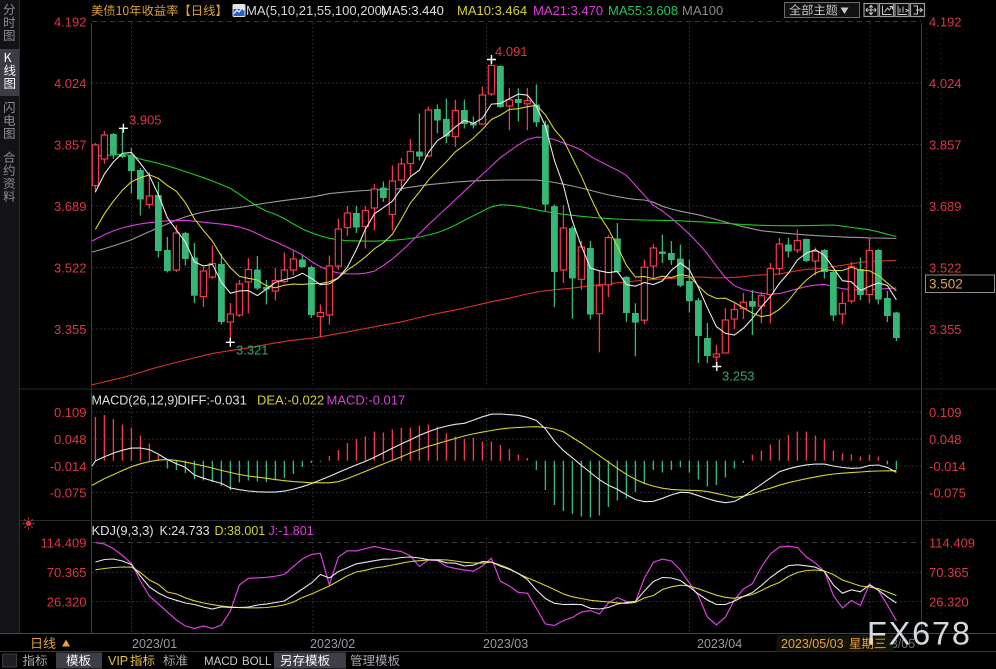 The width and height of the screenshot is (996, 669). I want to click on svg-text: MA21:3.470, so click(568, 10).